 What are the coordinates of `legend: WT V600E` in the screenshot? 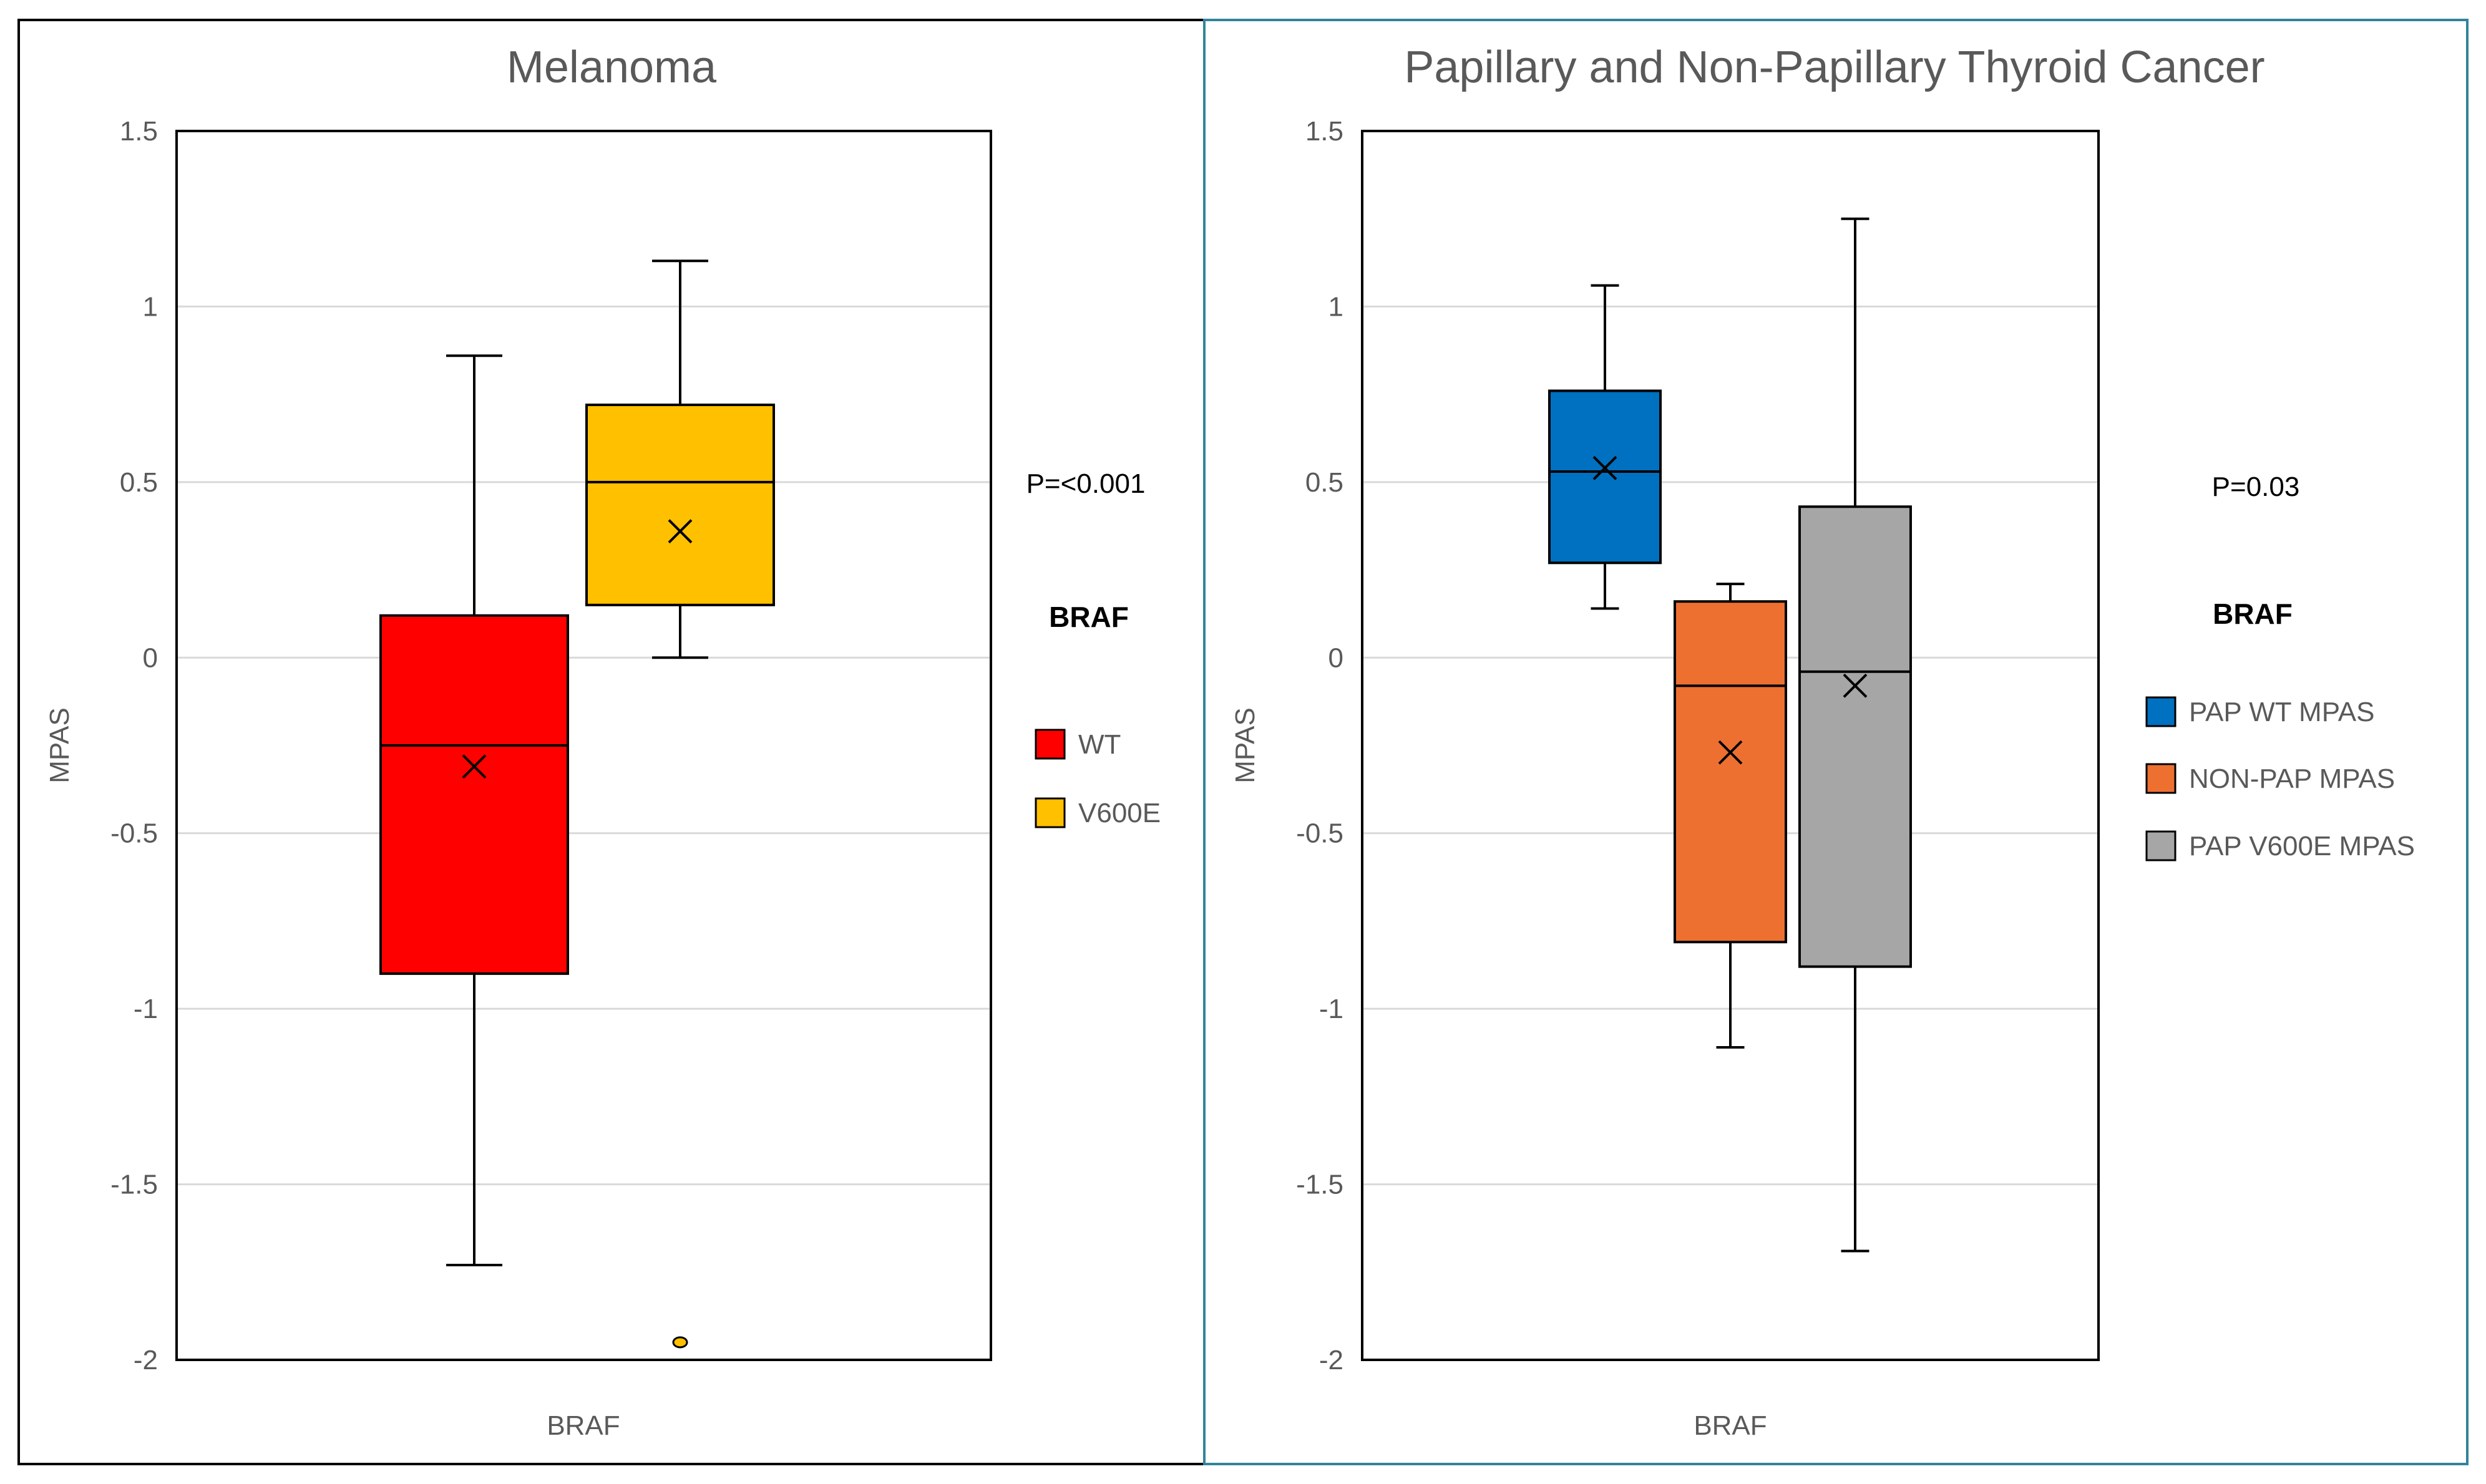 It's located at (1098, 778).